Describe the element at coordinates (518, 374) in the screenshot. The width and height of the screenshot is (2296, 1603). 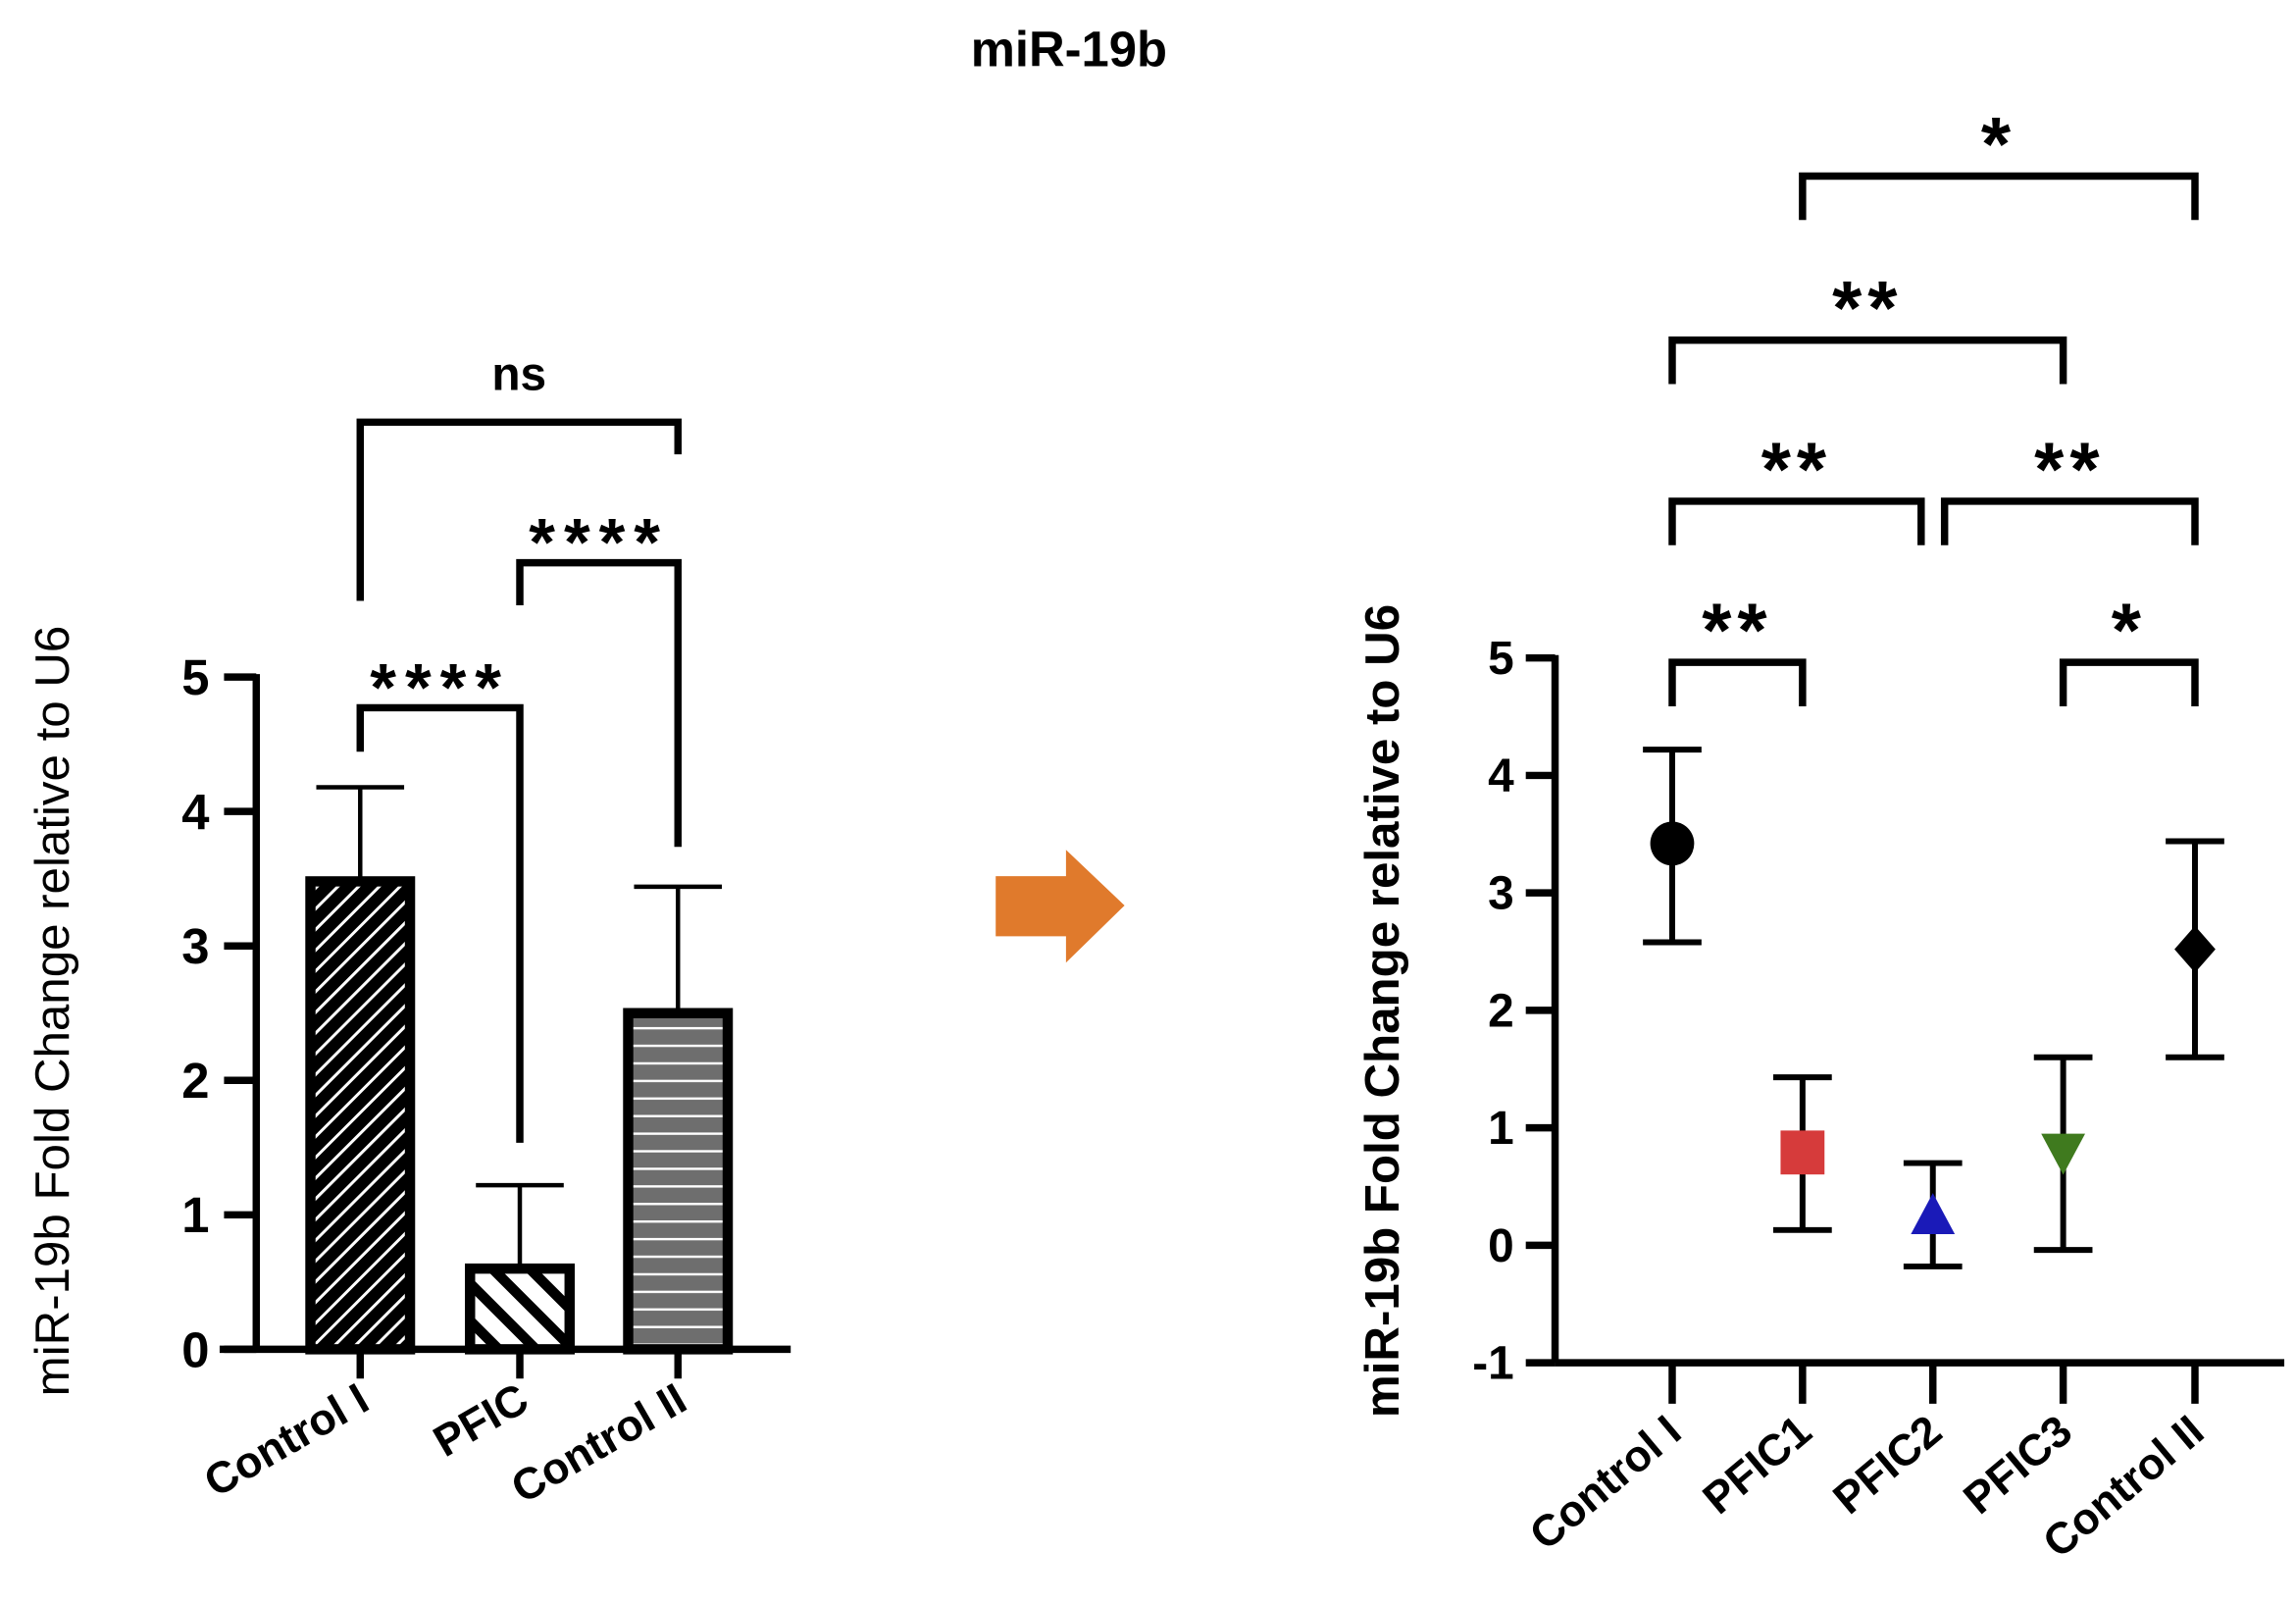
I see `significance-label: ns` at that location.